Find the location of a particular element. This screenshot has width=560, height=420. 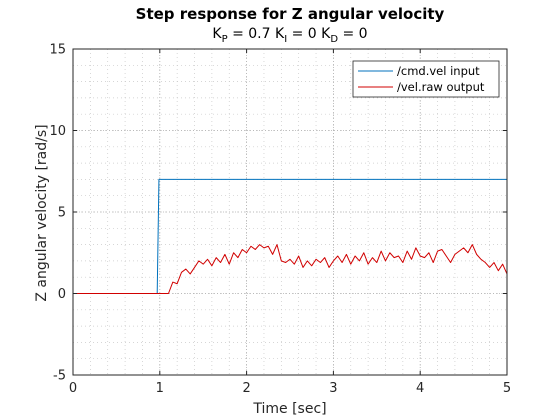

kp-value: = 0.7 is located at coordinates (251, 34).